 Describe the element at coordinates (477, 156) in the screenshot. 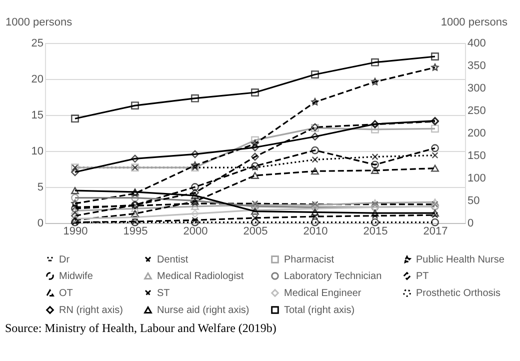

I see `y2-tick-label: 150` at that location.